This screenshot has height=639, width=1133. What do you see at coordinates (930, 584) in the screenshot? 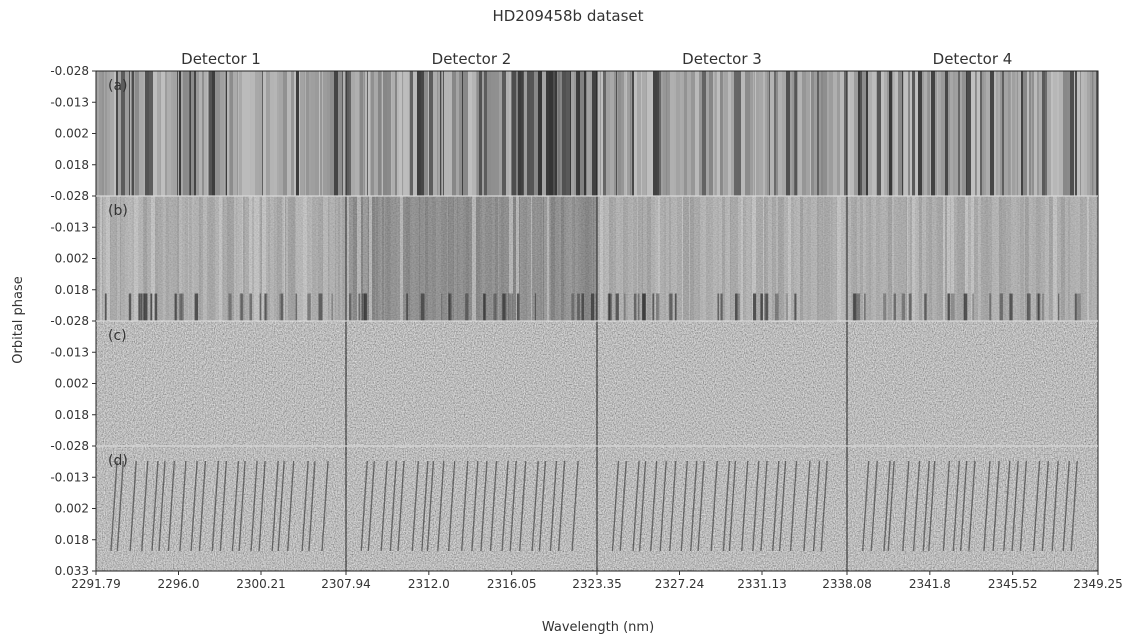
I see `x-tick-label: 2341.8` at bounding box center [930, 584].